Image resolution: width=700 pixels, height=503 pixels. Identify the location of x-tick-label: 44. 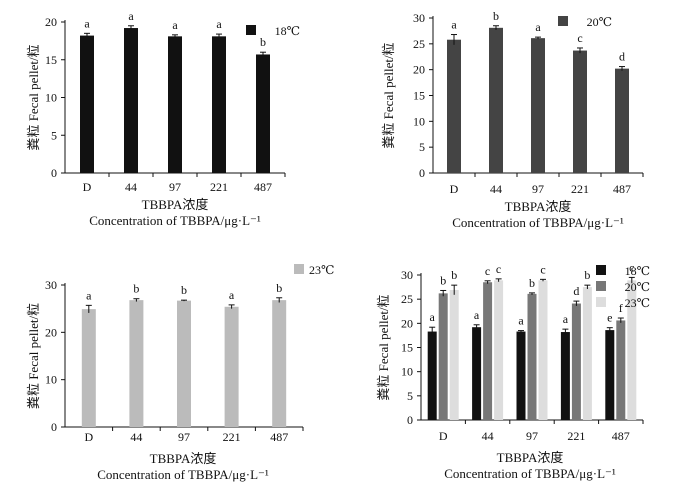
(488, 436).